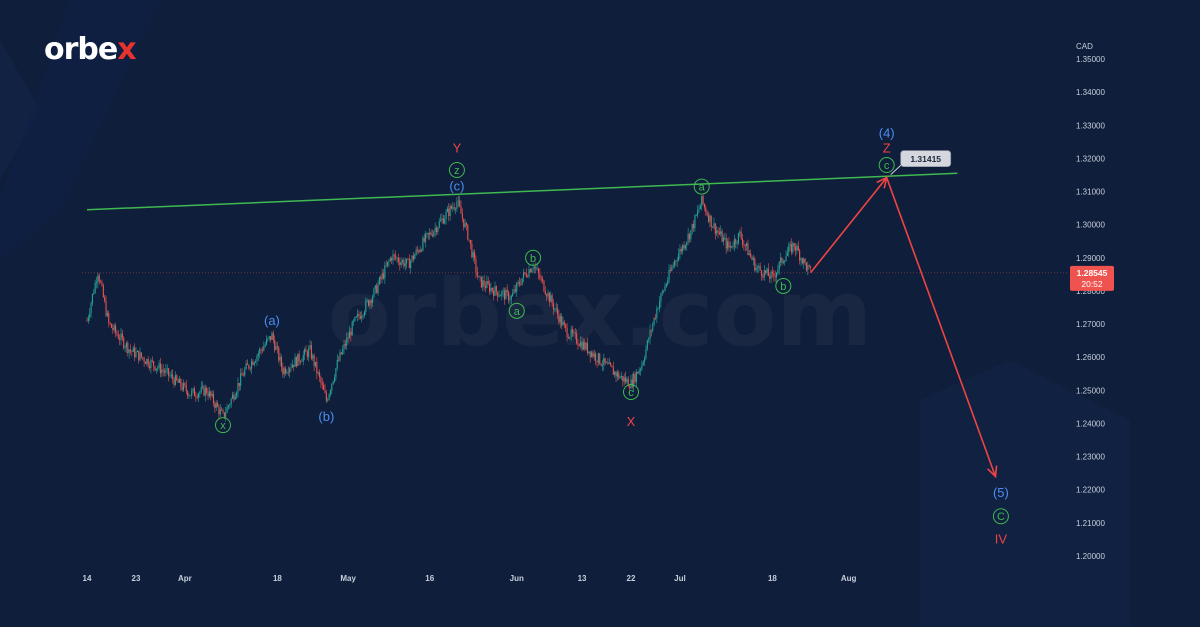  I want to click on bg-chevron-shape, so click(20, 110).